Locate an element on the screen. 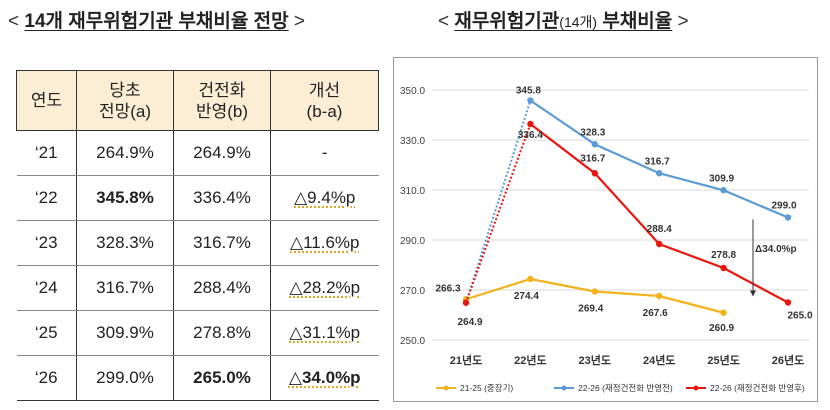 The image size is (830, 410). y-tick-label: 350.0 is located at coordinates (412, 91).